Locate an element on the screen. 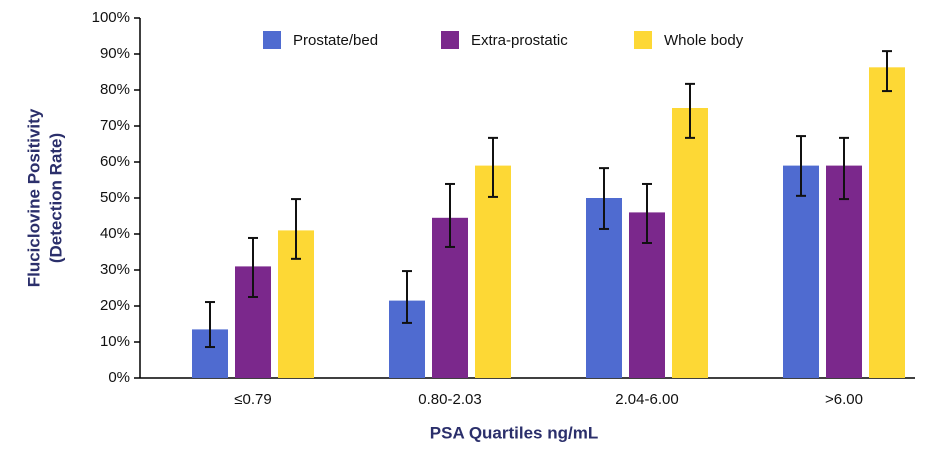 This screenshot has width=929, height=462. y-tick-label: 60% is located at coordinates (115, 161).